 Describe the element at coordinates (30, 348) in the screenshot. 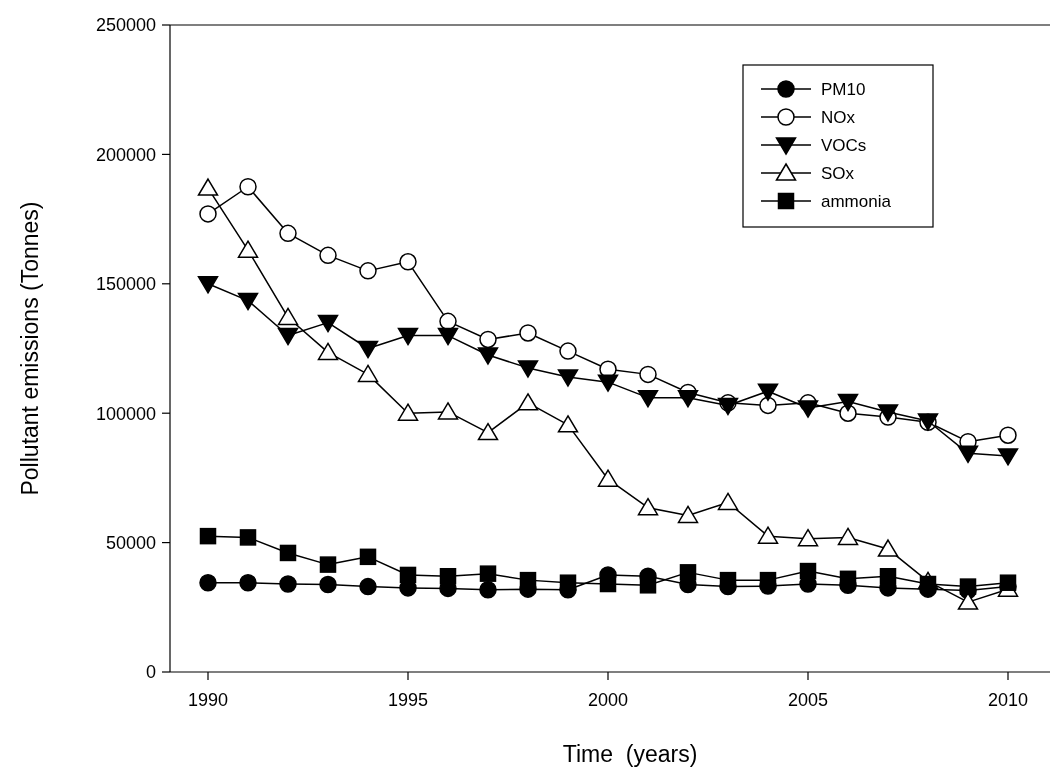

I see `y-axis-title: Pollutant emissions (Tonnes)` at that location.